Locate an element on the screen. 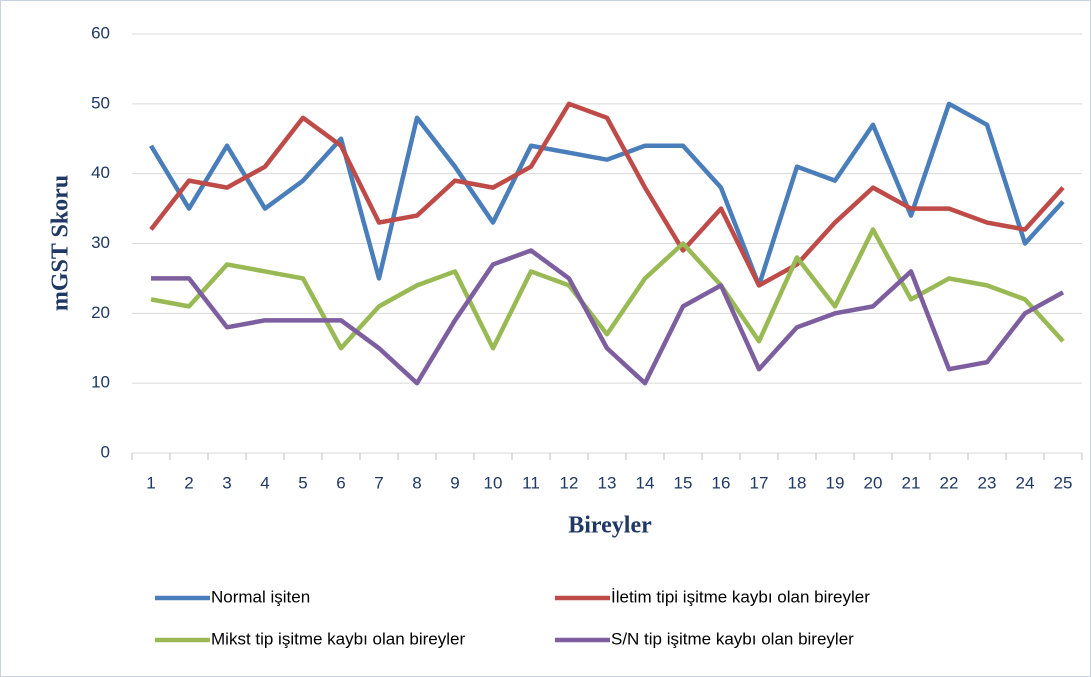 This screenshot has width=1091, height=677. x-tick-label: 5 is located at coordinates (302, 482).